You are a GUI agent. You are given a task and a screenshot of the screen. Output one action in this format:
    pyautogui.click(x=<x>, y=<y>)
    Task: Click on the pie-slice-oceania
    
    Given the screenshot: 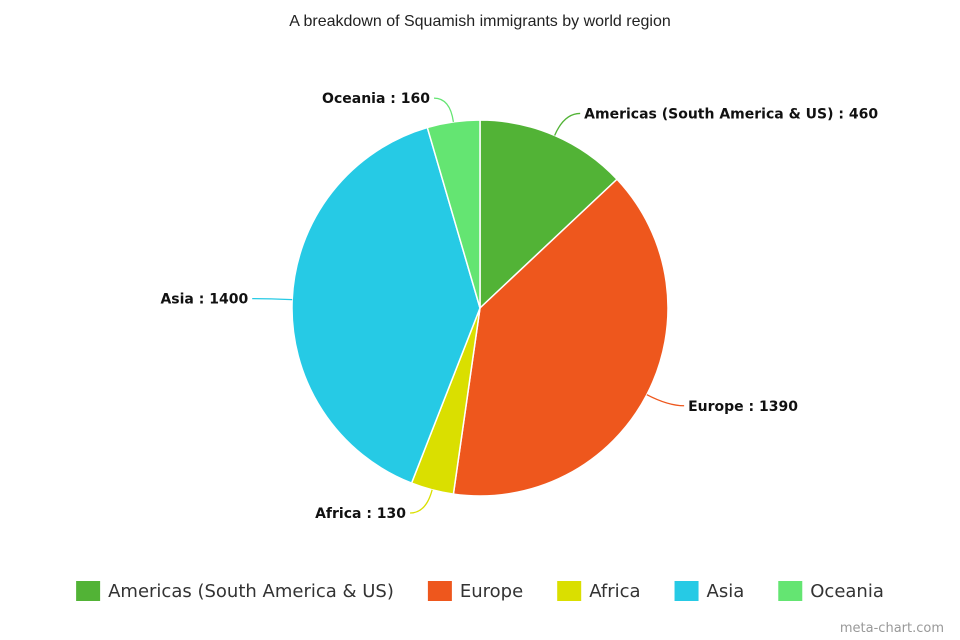 What is the action you would take?
    pyautogui.click(x=453, y=214)
    